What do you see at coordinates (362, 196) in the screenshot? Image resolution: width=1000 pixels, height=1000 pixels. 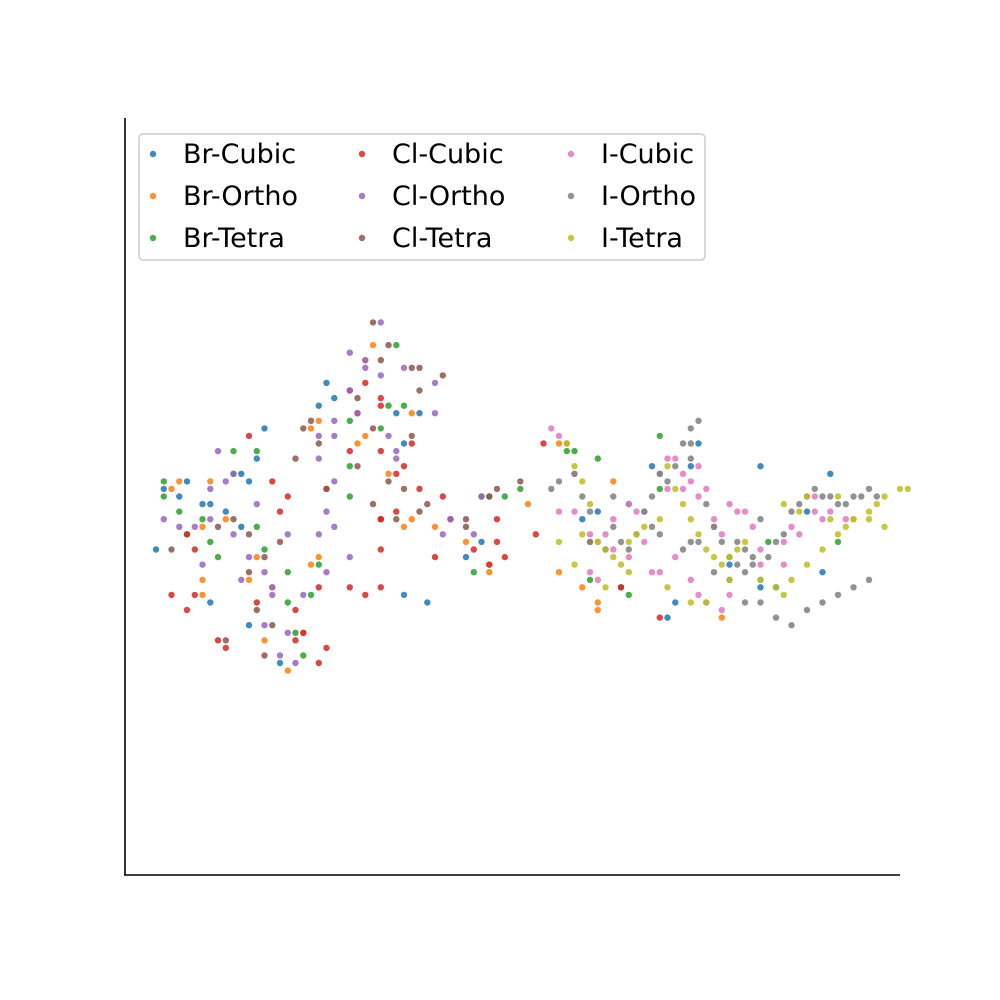 I see `legend-marker` at bounding box center [362, 196].